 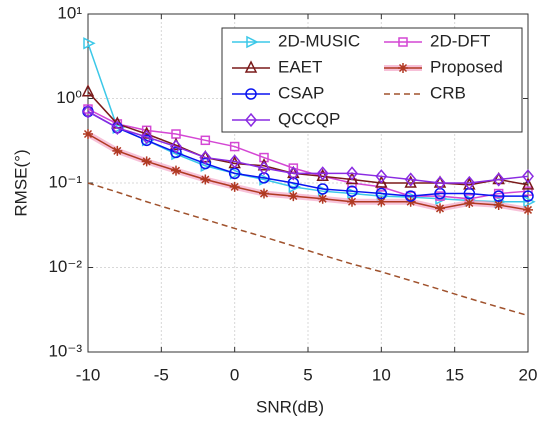 What do you see at coordinates (20, 182) in the screenshot?
I see `y-axis-label: RMSE(°)` at bounding box center [20, 182].